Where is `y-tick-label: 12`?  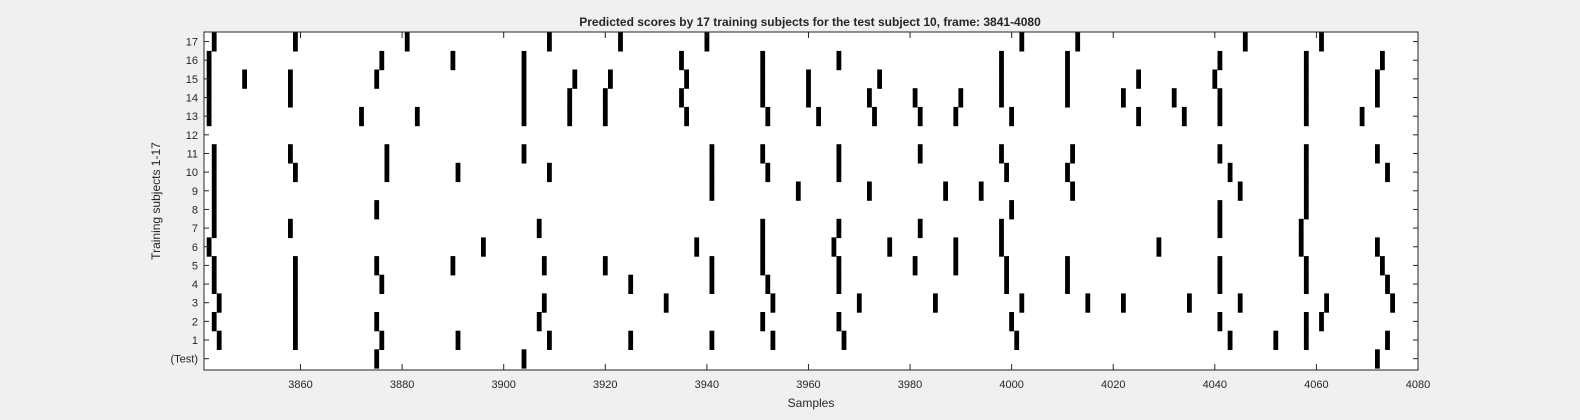 y-tick-label: 12 is located at coordinates (192, 136).